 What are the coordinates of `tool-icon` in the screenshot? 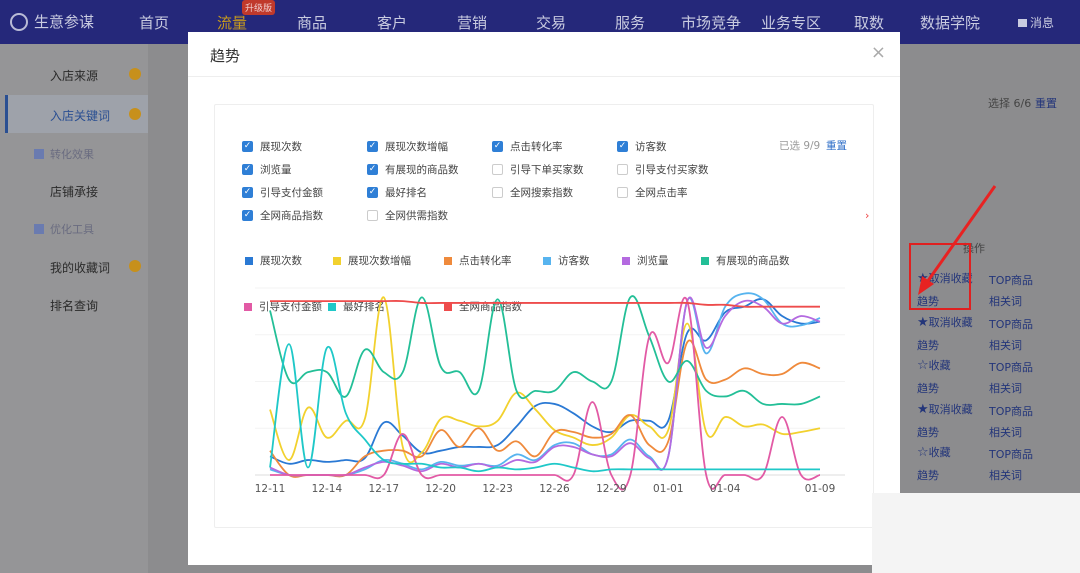 It's located at (39, 229).